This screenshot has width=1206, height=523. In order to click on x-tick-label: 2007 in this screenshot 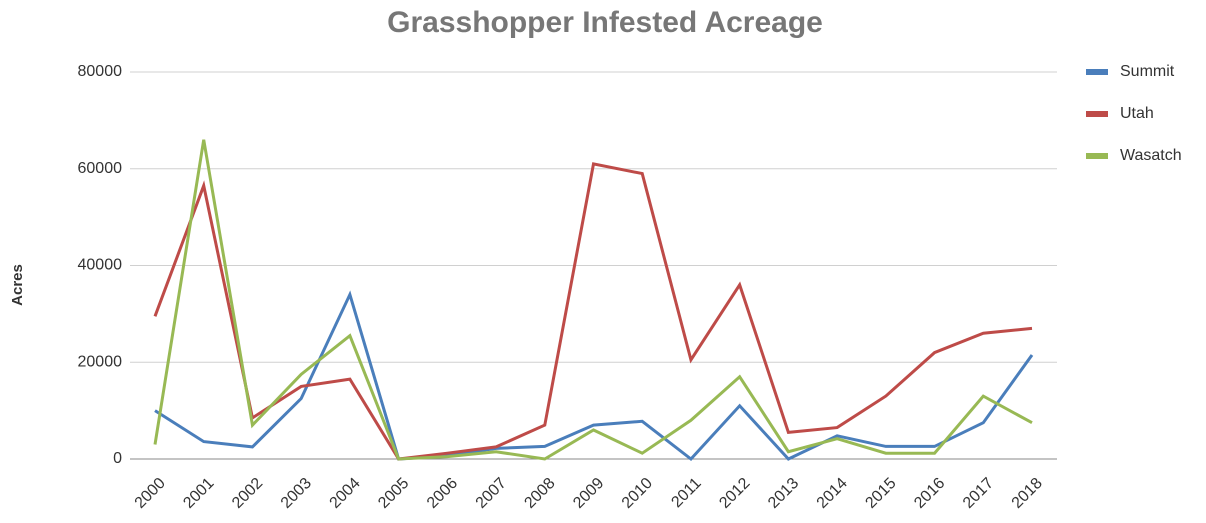, I will do `click(491, 493)`.